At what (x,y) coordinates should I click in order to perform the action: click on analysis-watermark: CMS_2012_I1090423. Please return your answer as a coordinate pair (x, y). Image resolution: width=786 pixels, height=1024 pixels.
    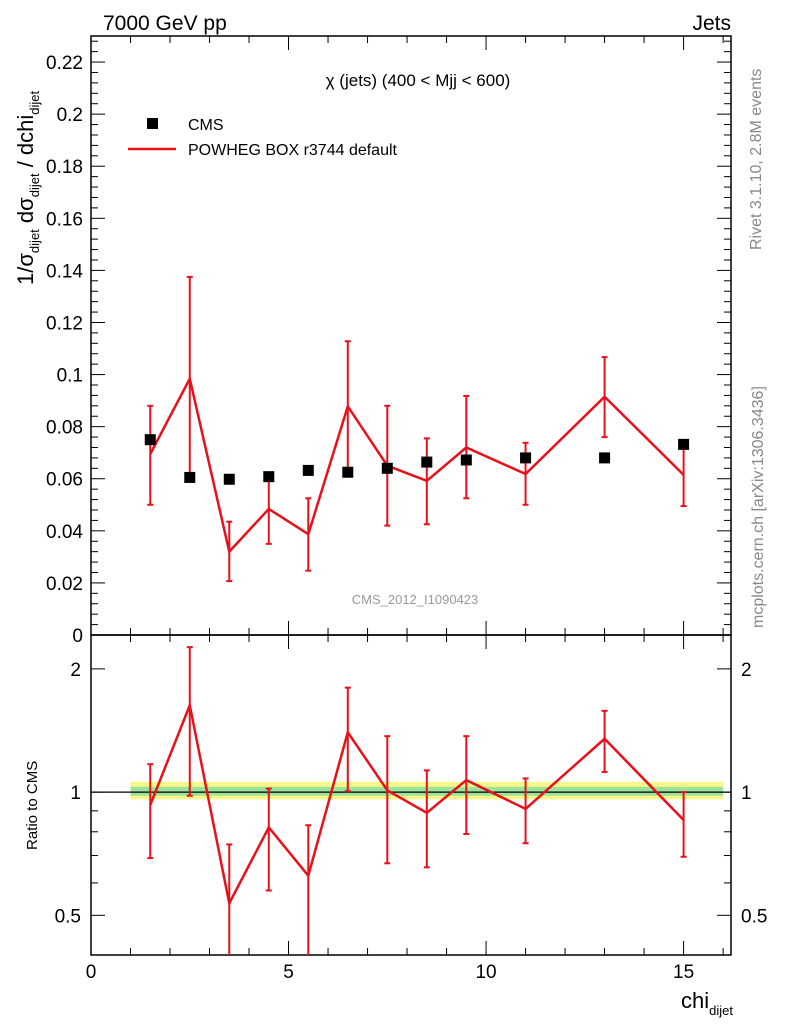
    Looking at the image, I should click on (415, 599).